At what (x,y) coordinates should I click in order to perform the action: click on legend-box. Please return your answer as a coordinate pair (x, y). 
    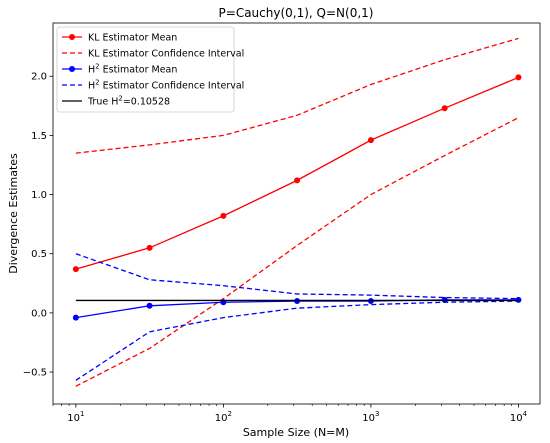
    Looking at the image, I should click on (145, 69).